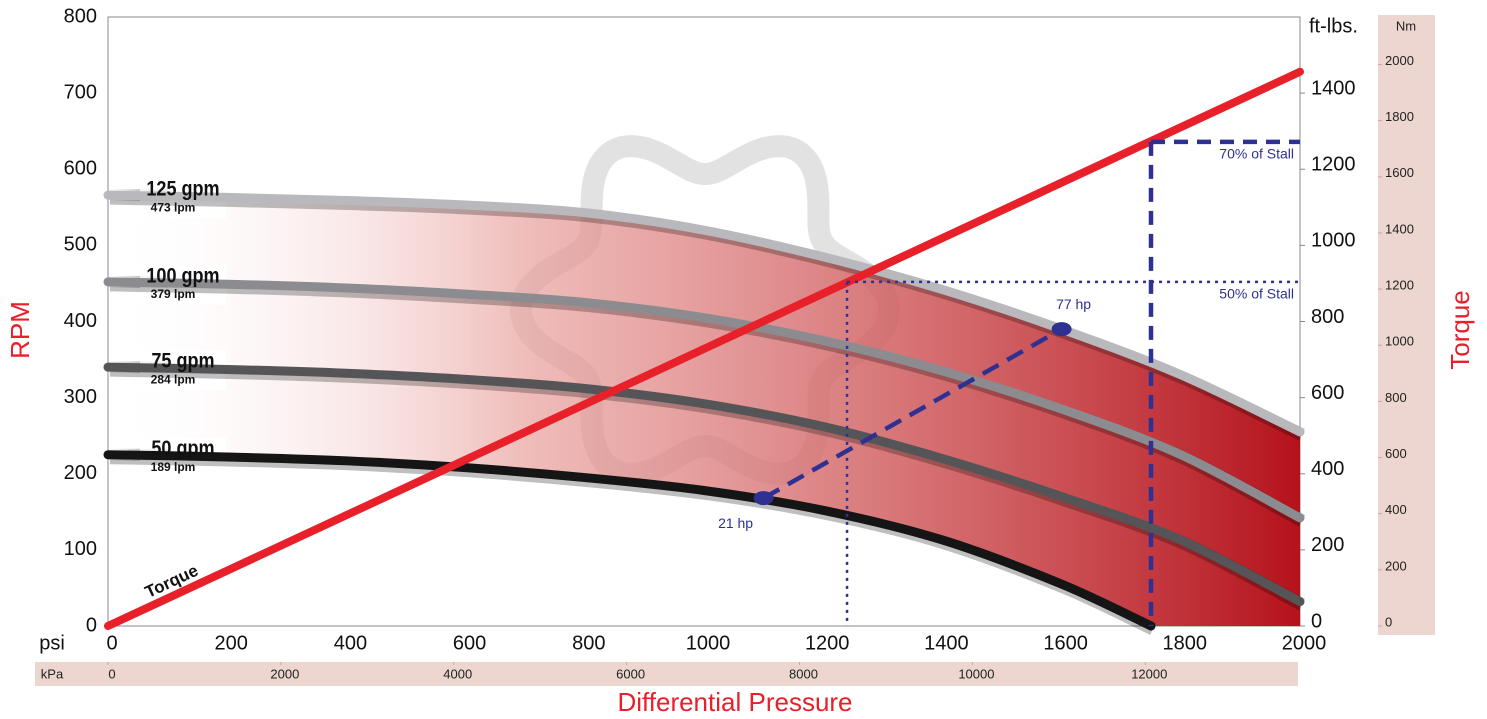 Image resolution: width=1487 pixels, height=719 pixels. Describe the element at coordinates (1396, 453) in the screenshot. I see `y3-tick-label: 600` at that location.